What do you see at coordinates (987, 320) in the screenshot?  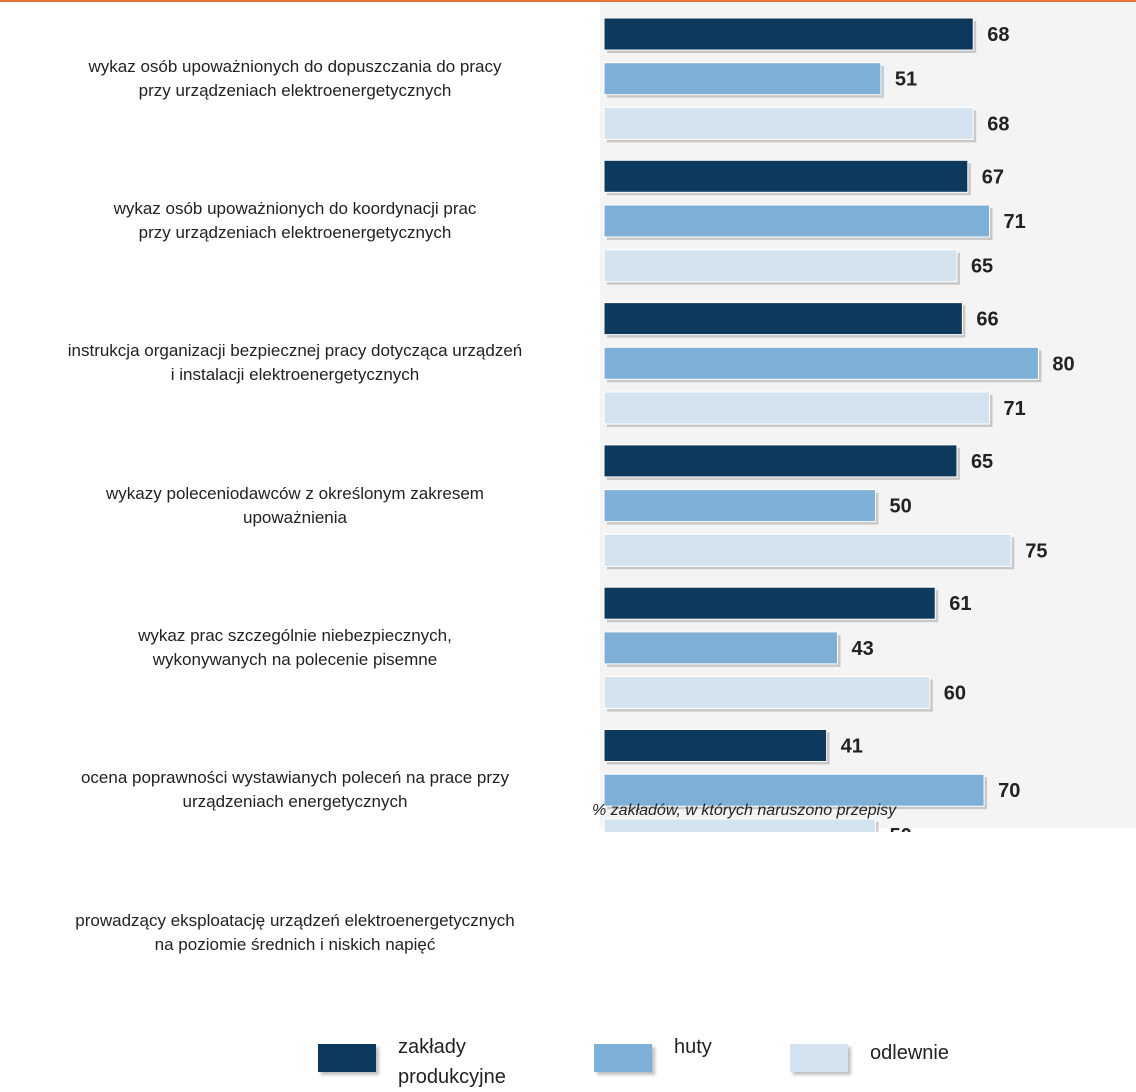 I see `data-label: 66` at bounding box center [987, 320].